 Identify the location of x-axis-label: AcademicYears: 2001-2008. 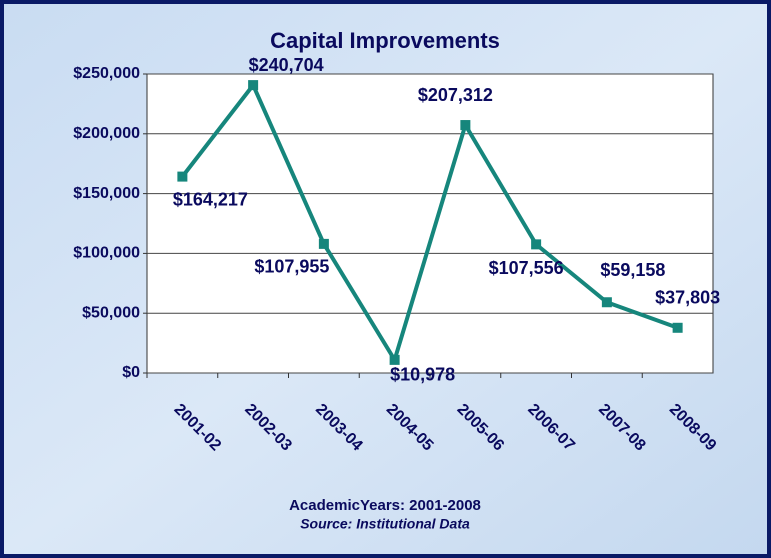
(385, 505).